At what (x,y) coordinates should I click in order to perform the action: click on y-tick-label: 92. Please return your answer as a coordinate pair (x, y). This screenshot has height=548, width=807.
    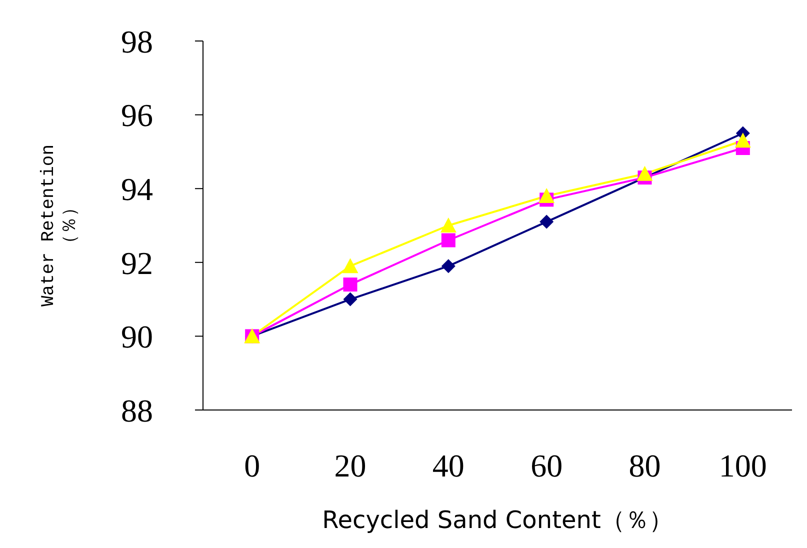
    Looking at the image, I should click on (137, 262).